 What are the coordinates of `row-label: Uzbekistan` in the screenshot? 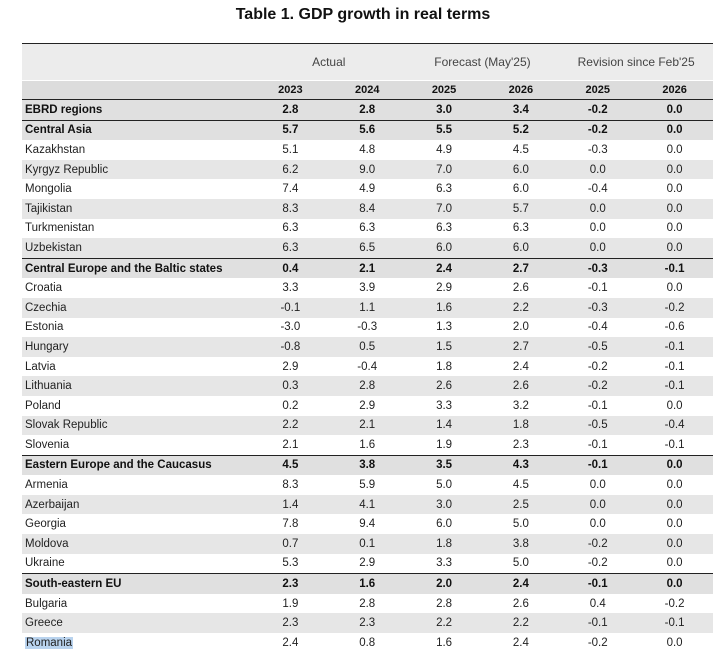 It's located at (53, 247).